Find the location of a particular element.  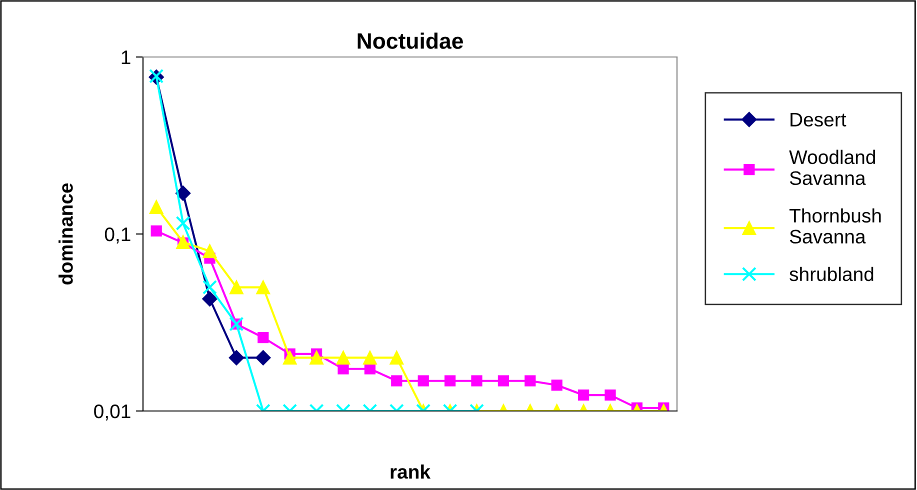

y-axis-title: dominance is located at coordinates (65, 234).